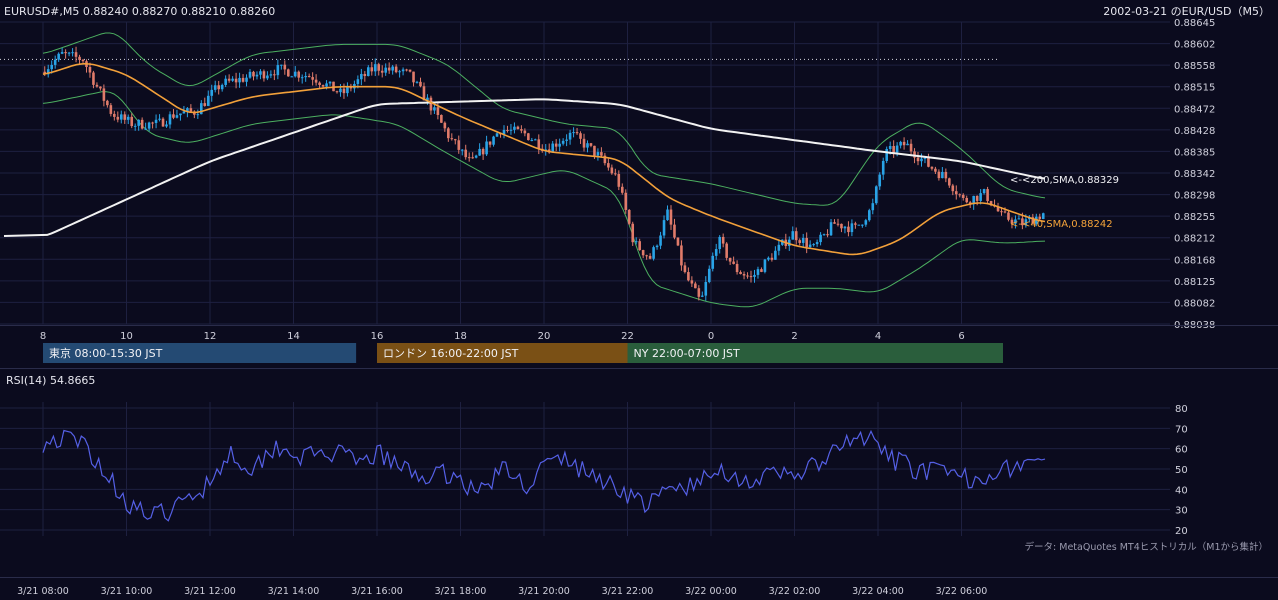 Image resolution: width=1278 pixels, height=600 pixels. What do you see at coordinates (1181, 470) in the screenshot?
I see `rsi-y-axis: 80 70 60 50 40 30 20` at bounding box center [1181, 470].